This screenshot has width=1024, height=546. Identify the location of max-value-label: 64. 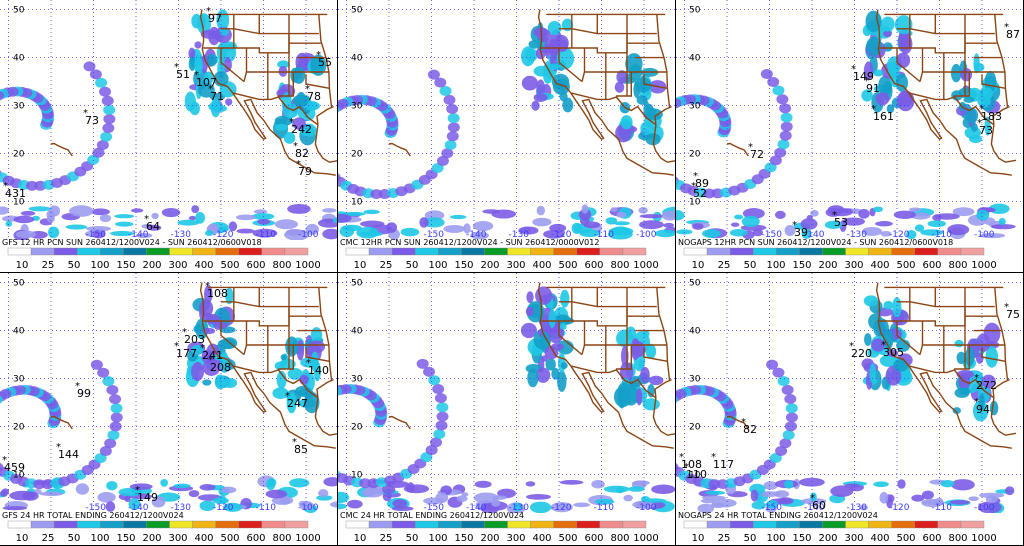
(153, 226).